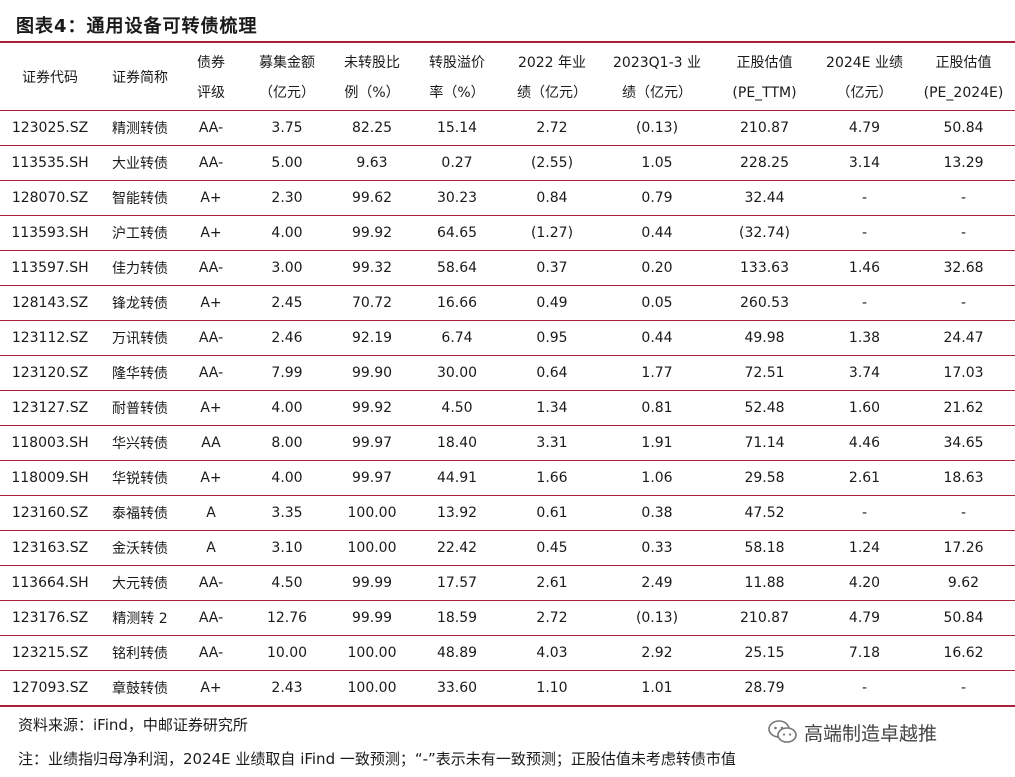  Describe the element at coordinates (864, 338) in the screenshot. I see `cell-earnings-2024e: 1.38` at that location.